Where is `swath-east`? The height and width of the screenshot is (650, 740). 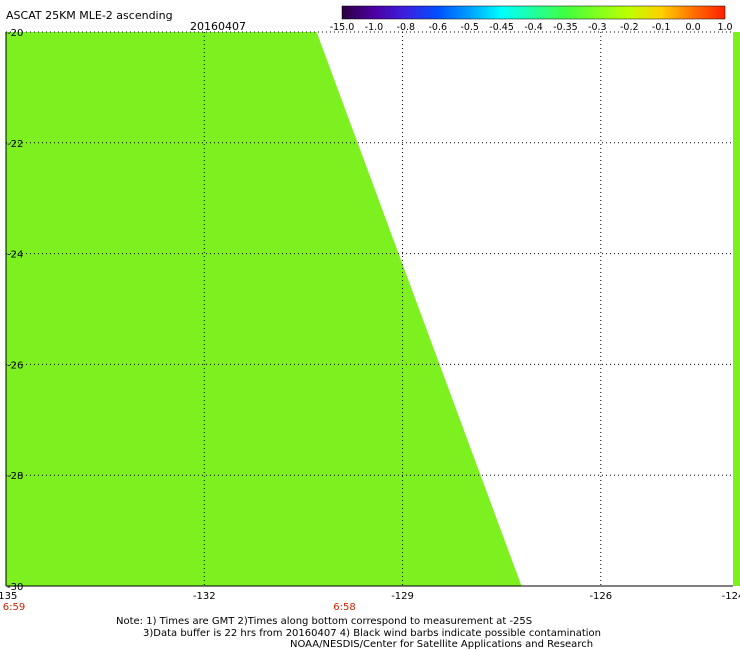 swath-east is located at coordinates (736, 309).